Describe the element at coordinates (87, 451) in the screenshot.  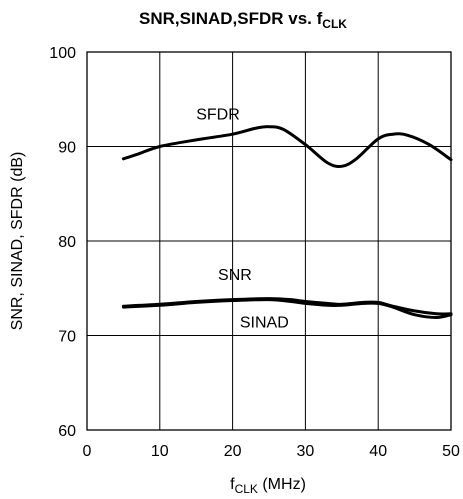
I see `x-tick-label: 0` at that location.